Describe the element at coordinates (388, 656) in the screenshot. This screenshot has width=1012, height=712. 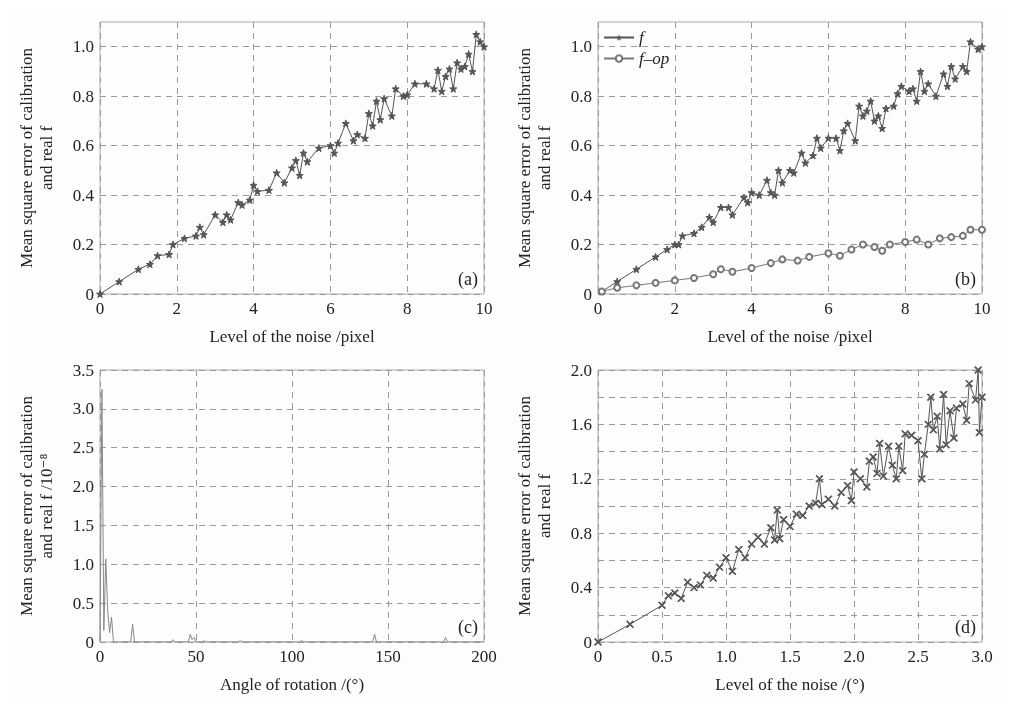
I see `x-tick-label: 150` at that location.